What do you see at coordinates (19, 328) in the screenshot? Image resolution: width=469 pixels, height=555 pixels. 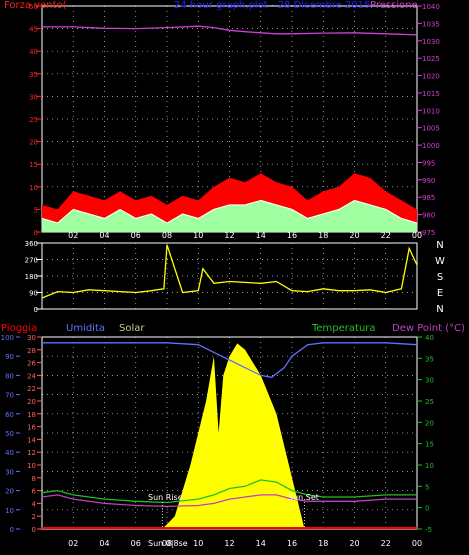 I see `rain-label: Pioggia` at bounding box center [19, 328].